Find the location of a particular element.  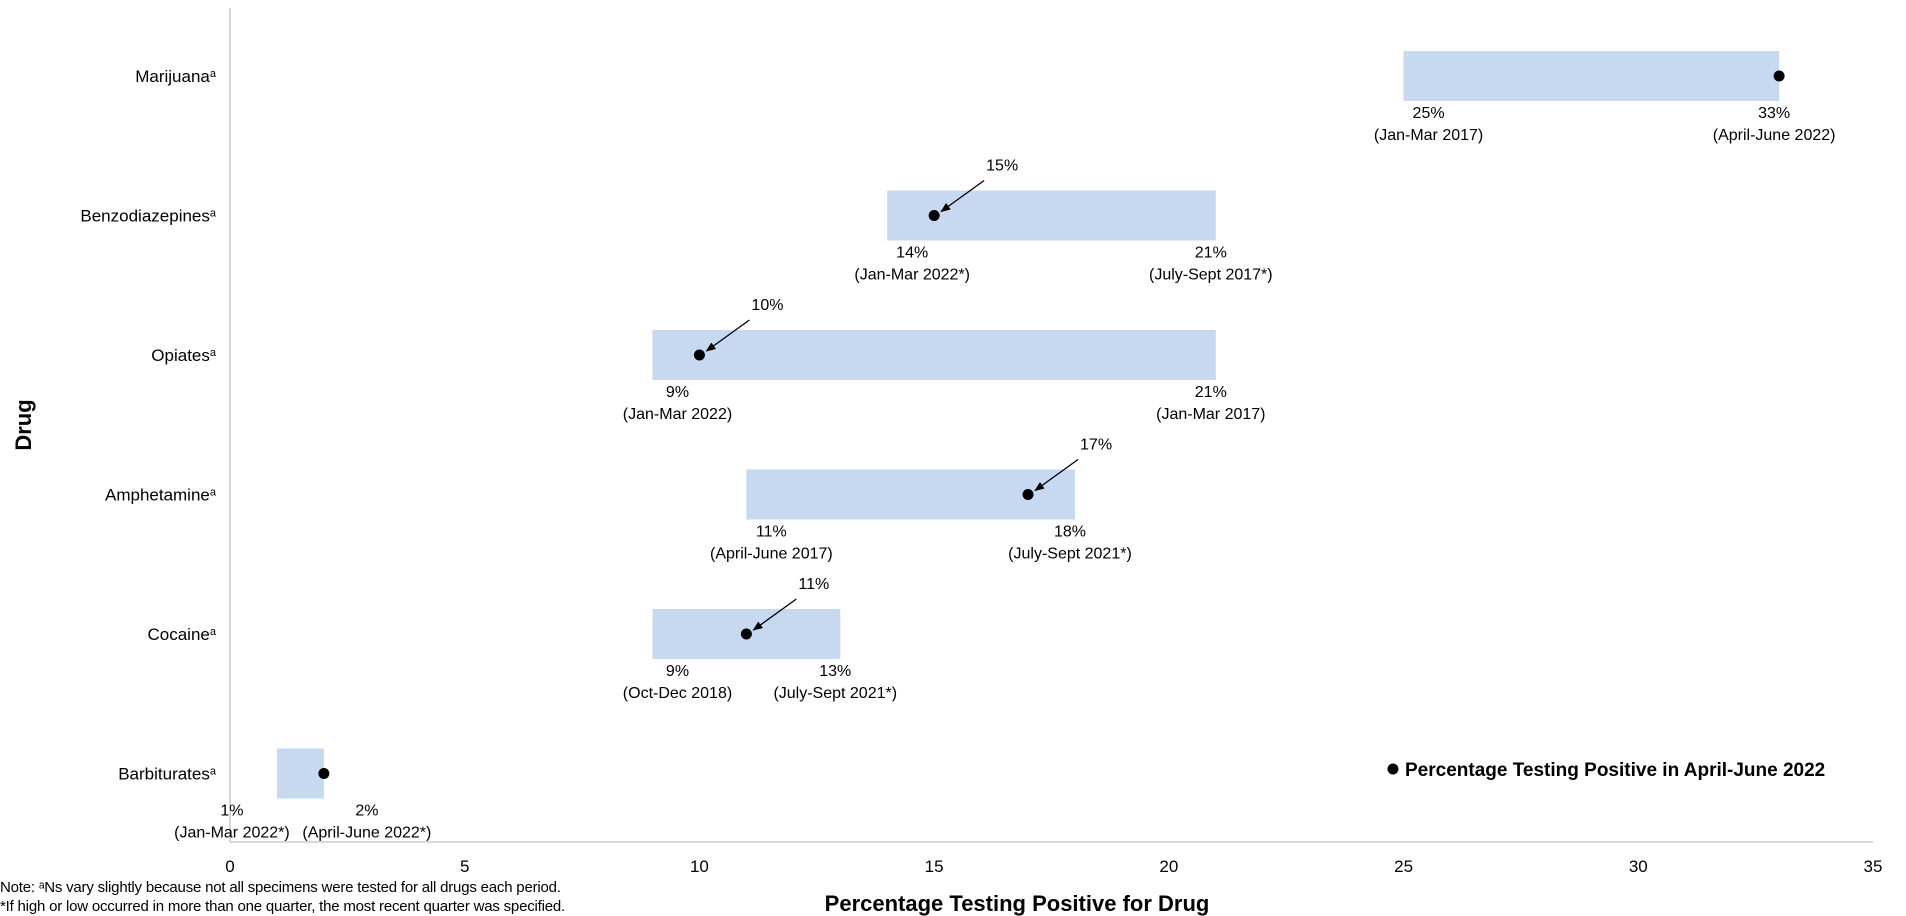

range-low-period: (Jan-Mar 2022) is located at coordinates (677, 414).